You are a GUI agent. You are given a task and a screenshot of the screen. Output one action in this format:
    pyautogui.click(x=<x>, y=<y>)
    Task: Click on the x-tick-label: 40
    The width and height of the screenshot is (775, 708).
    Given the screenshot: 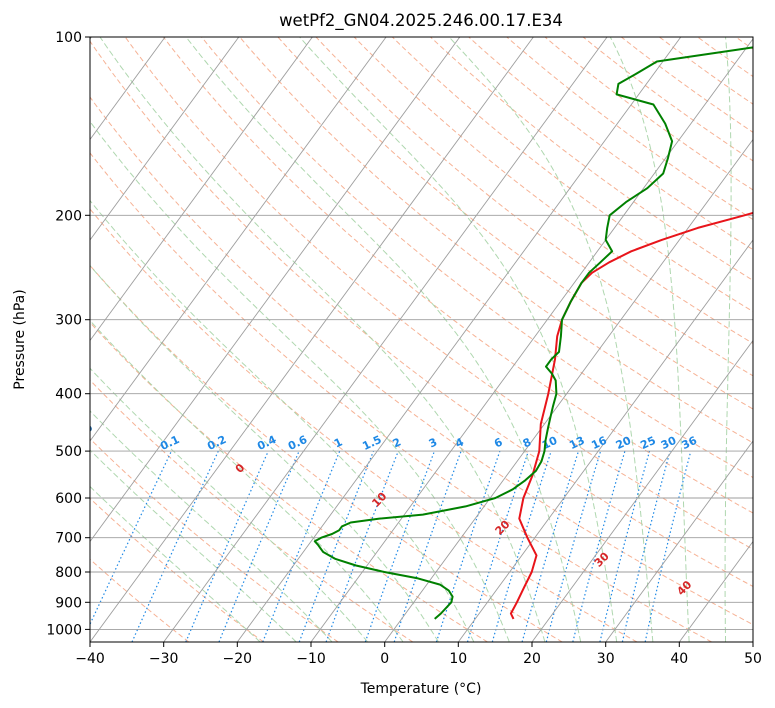 What is the action you would take?
    pyautogui.click(x=679, y=659)
    